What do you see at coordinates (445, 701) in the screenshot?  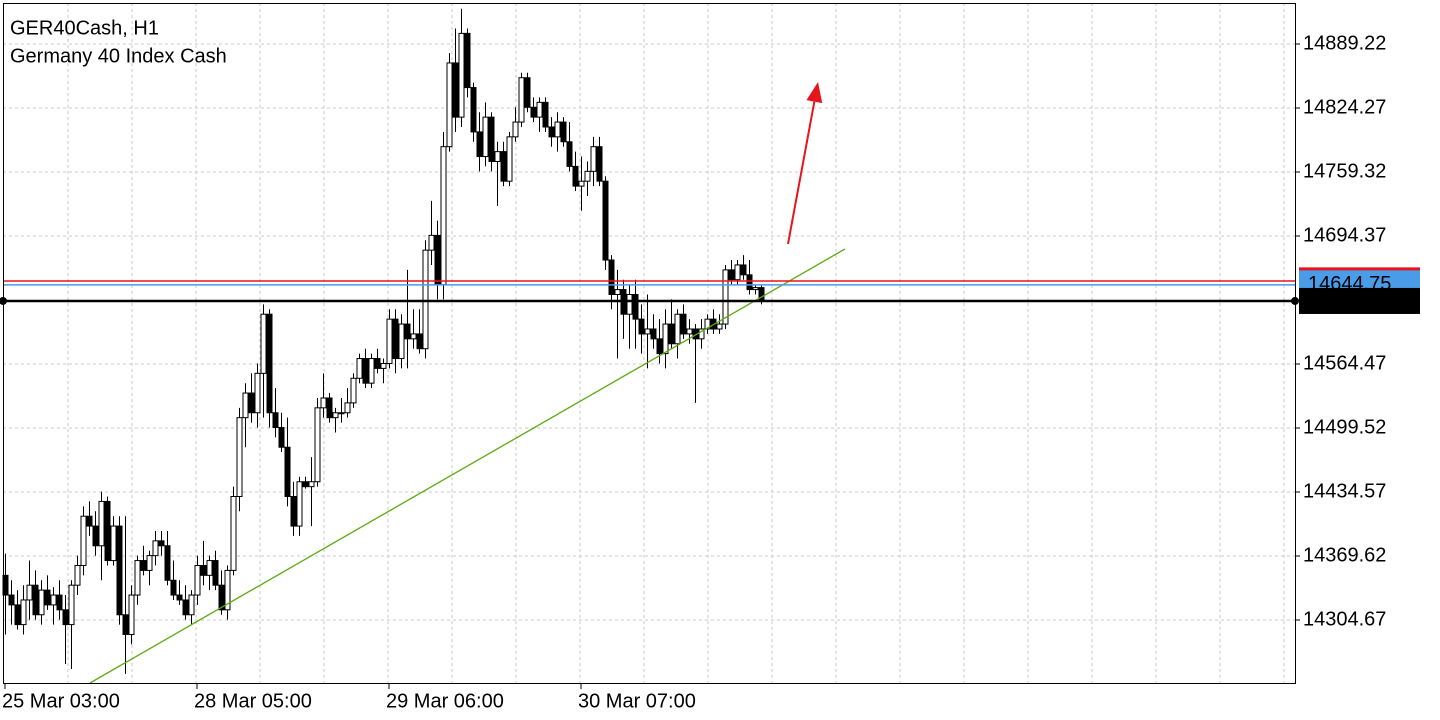 I see `x-tick-label: 29 Mar 06:00` at bounding box center [445, 701].